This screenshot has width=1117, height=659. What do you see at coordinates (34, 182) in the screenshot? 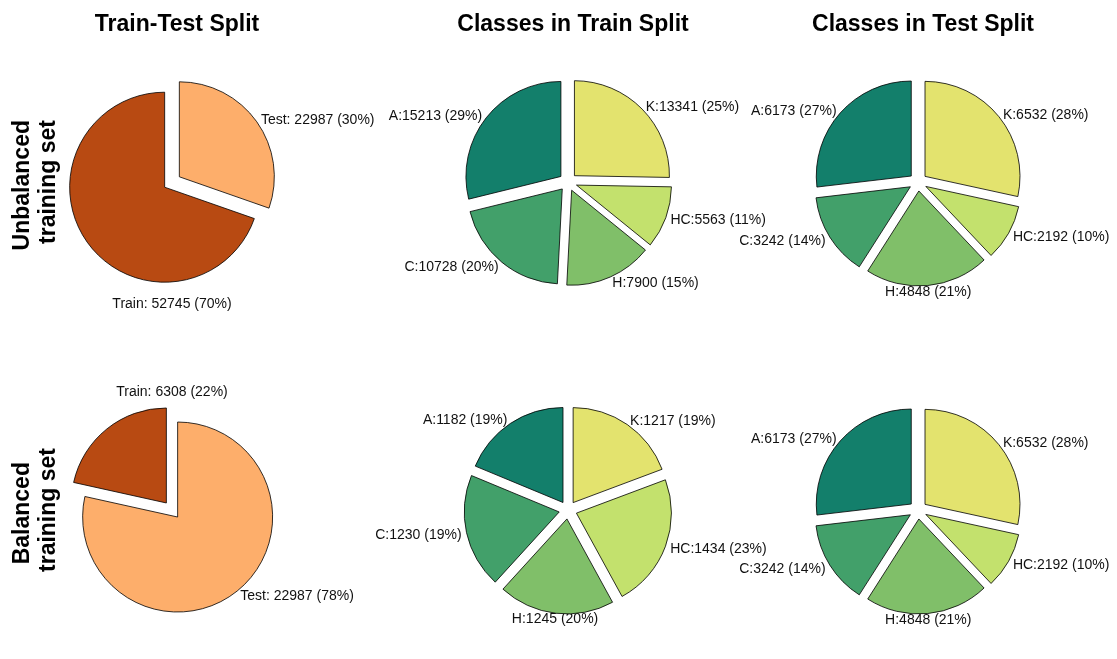
I see `text: Unbalanced training set` at bounding box center [34, 182].